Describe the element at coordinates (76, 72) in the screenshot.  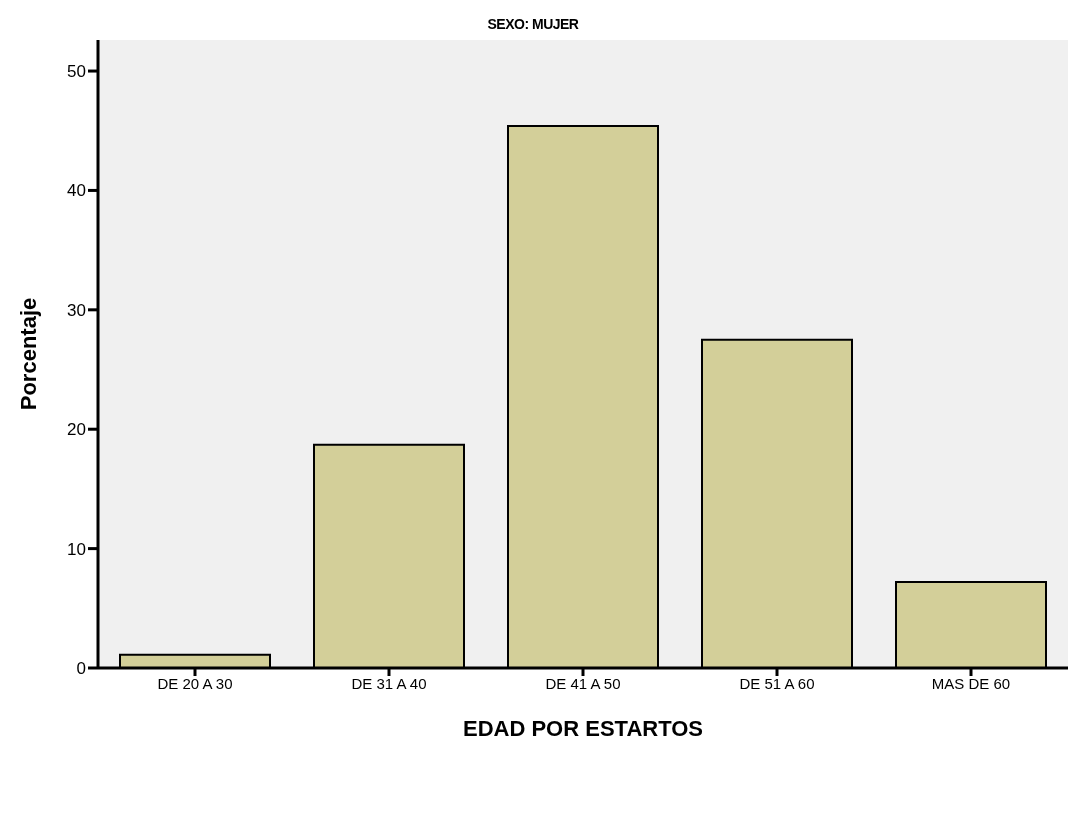
I see `y-tick-label: 50` at that location.